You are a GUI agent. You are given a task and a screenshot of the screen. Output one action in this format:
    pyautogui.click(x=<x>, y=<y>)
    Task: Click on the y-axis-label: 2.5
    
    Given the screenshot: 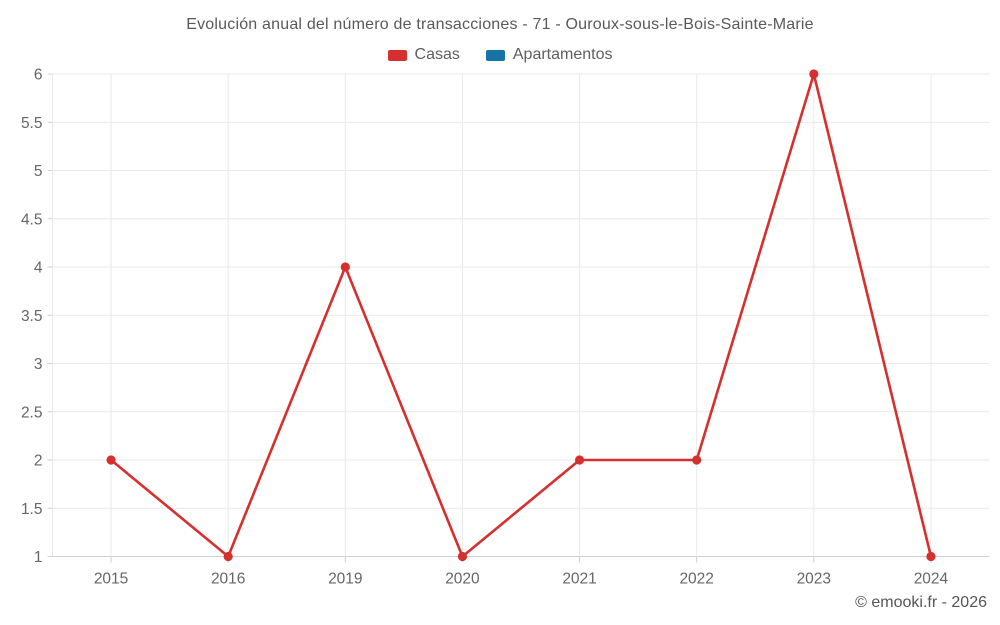 What is the action you would take?
    pyautogui.click(x=32, y=412)
    